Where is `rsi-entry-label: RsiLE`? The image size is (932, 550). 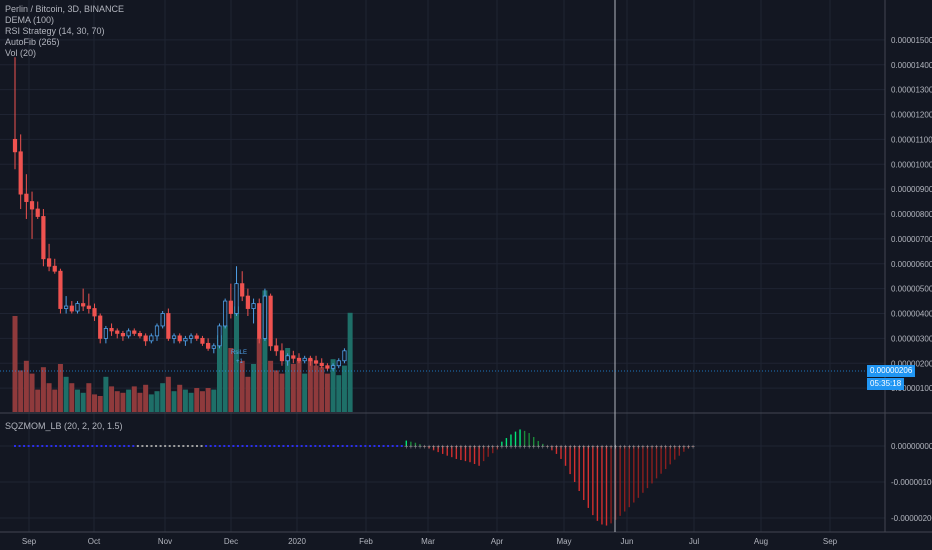 rsi-entry-label: RsiLE is located at coordinates (239, 353).